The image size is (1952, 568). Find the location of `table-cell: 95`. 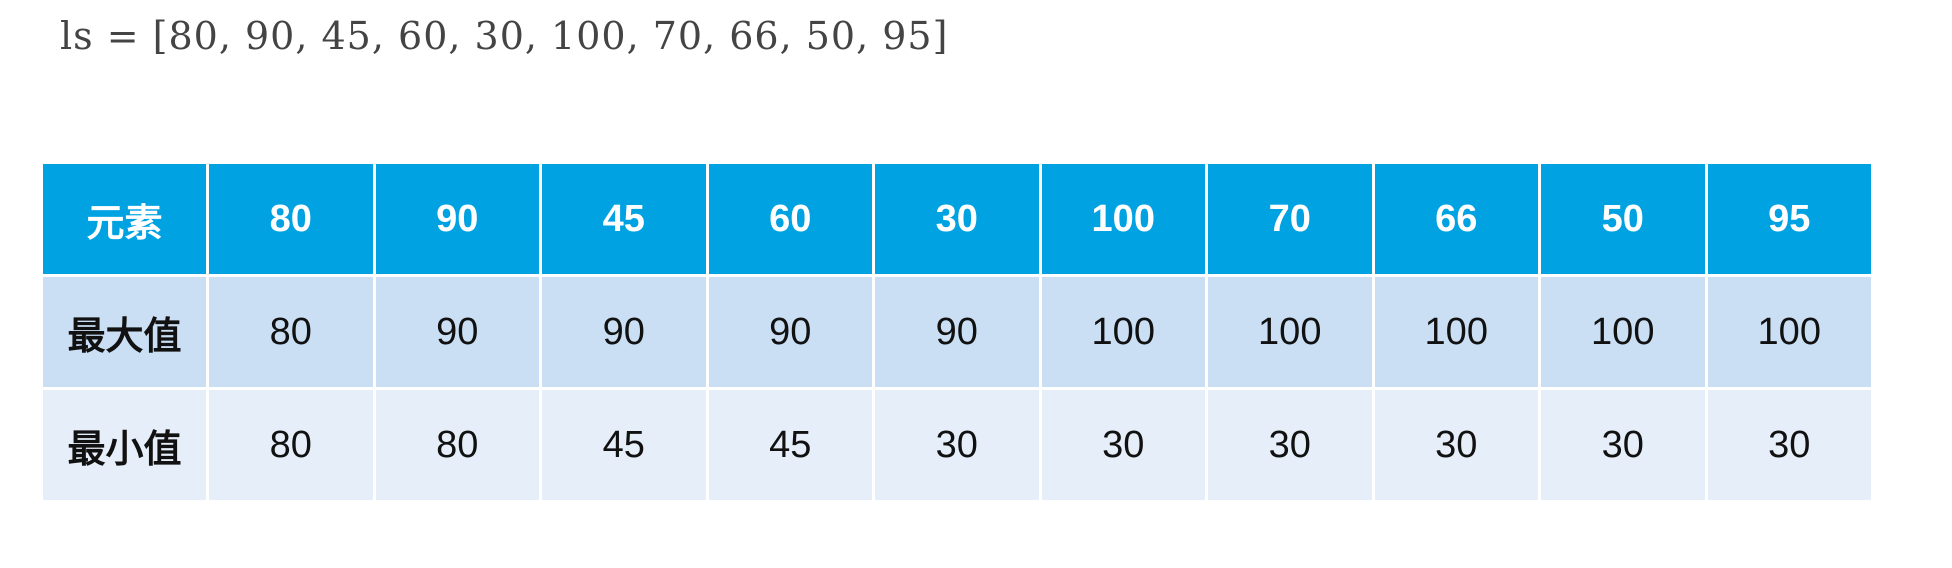

table-cell: 95 is located at coordinates (1789, 219).